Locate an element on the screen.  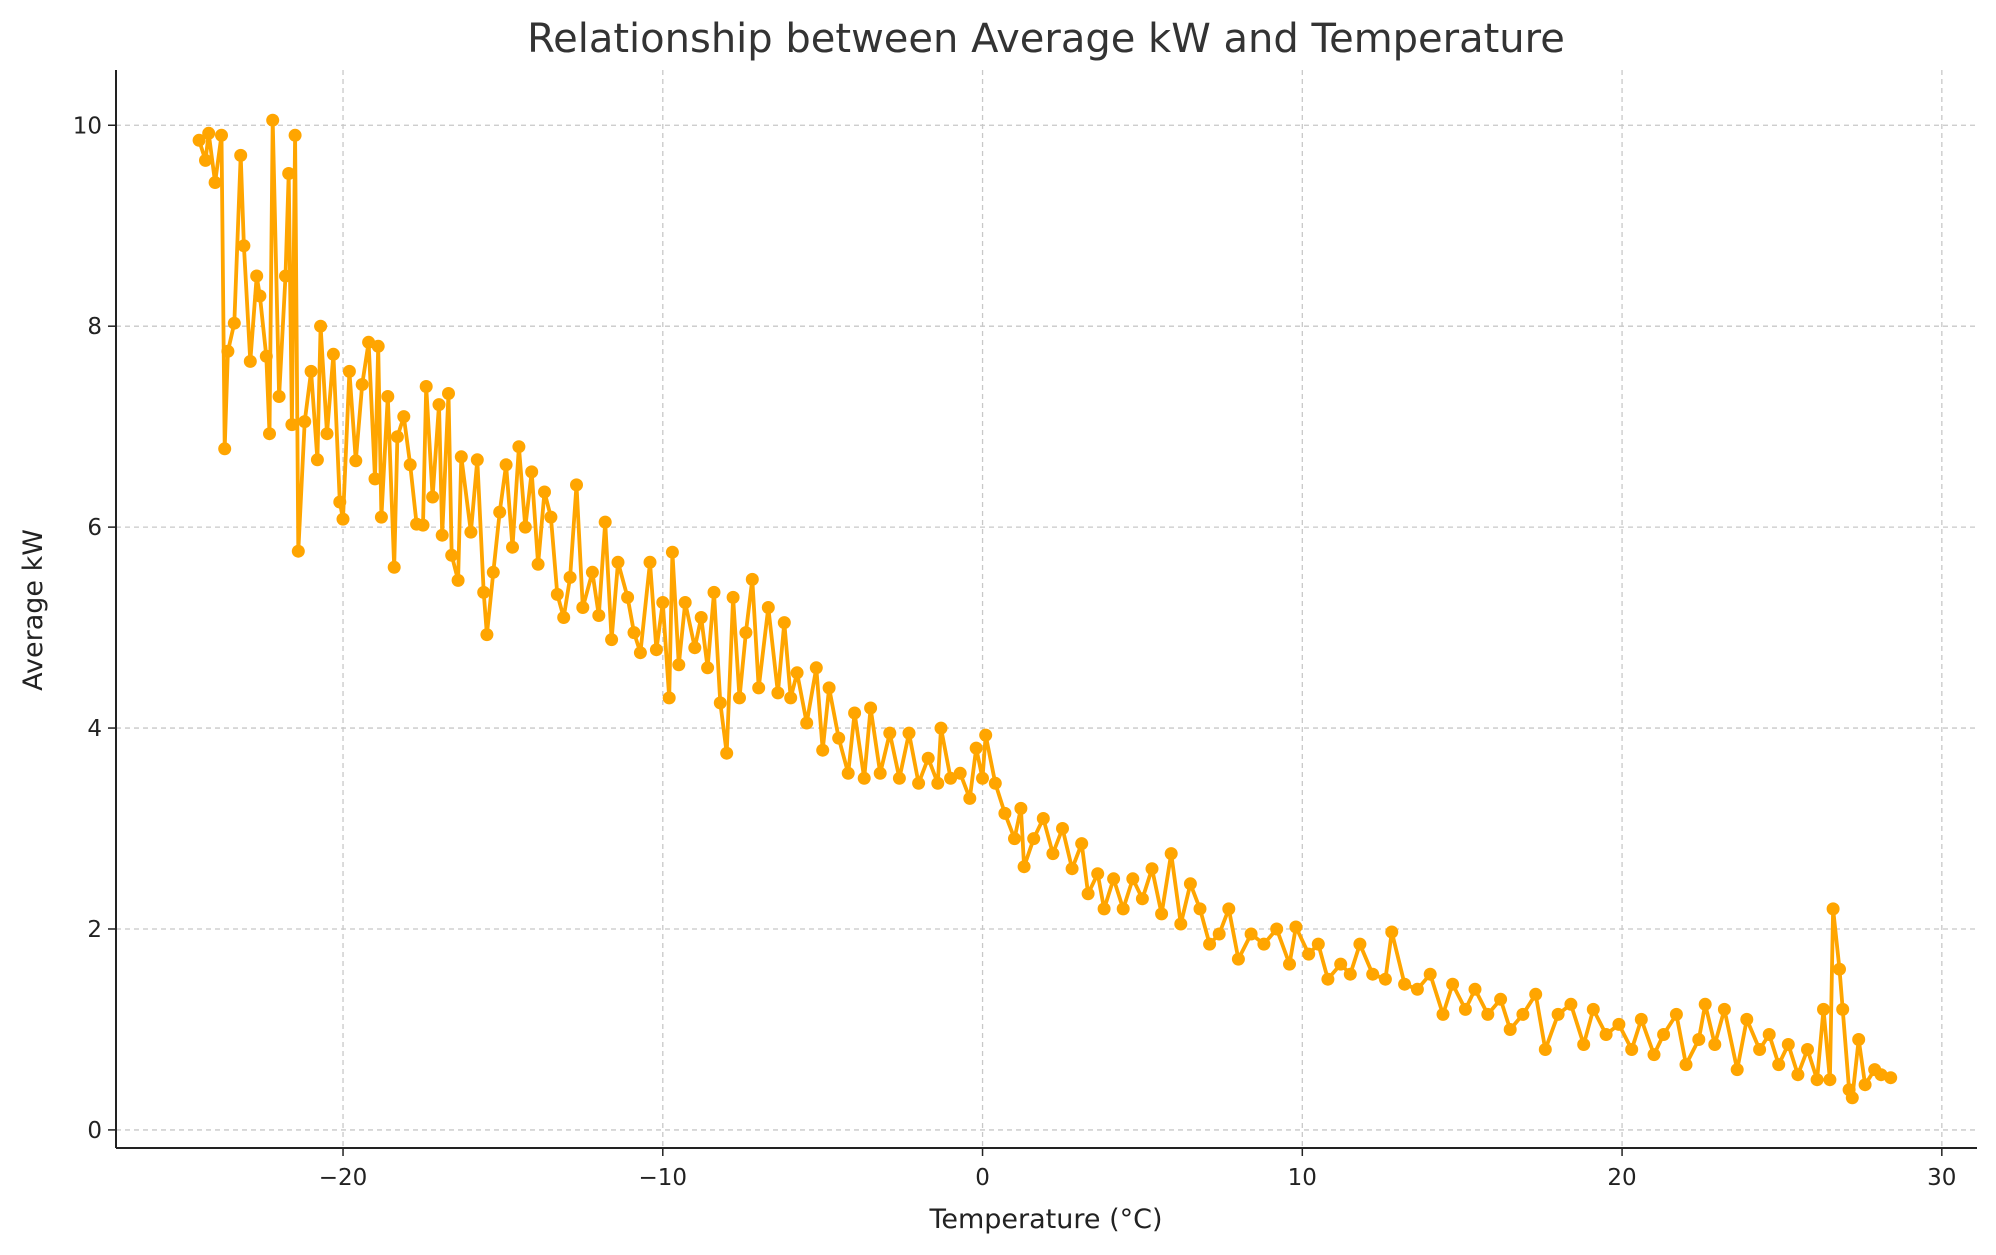
x-tick-label: −10 is located at coordinates (663, 1178).